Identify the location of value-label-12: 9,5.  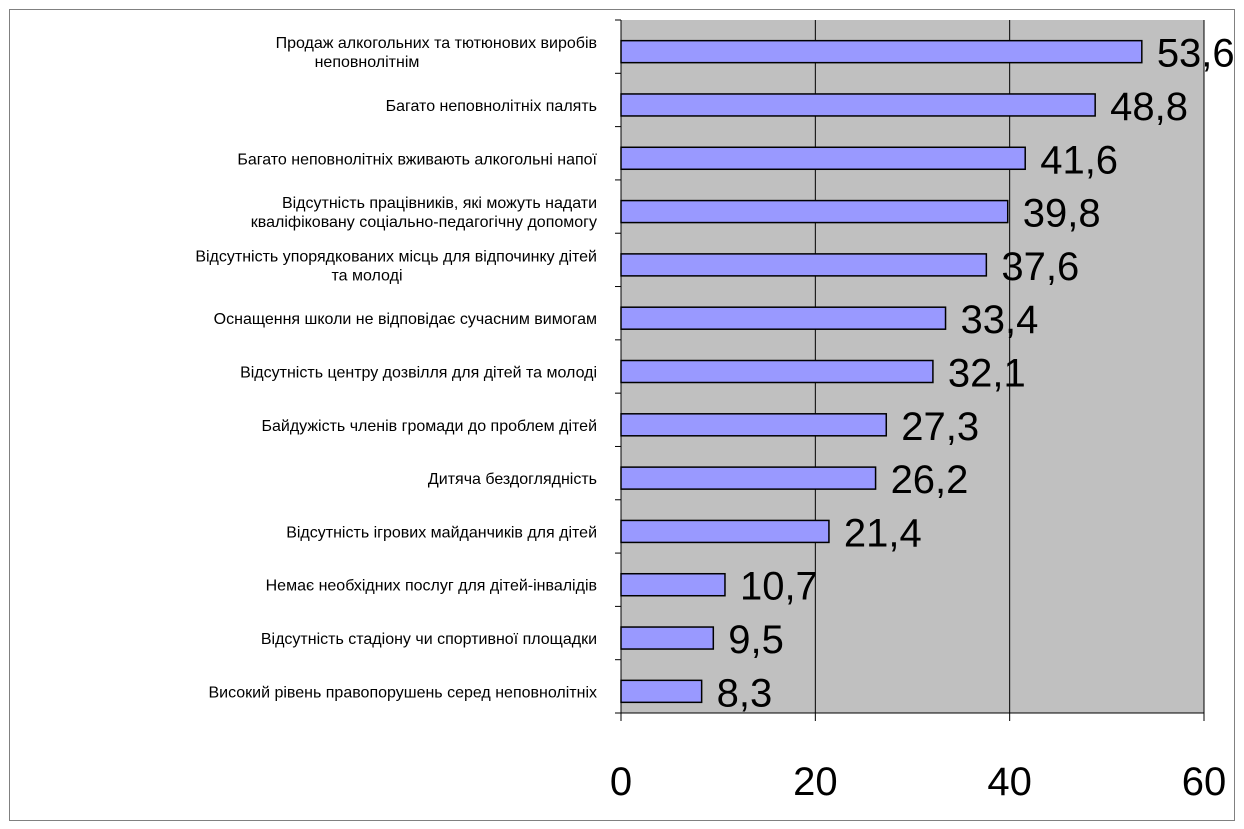
(756, 640).